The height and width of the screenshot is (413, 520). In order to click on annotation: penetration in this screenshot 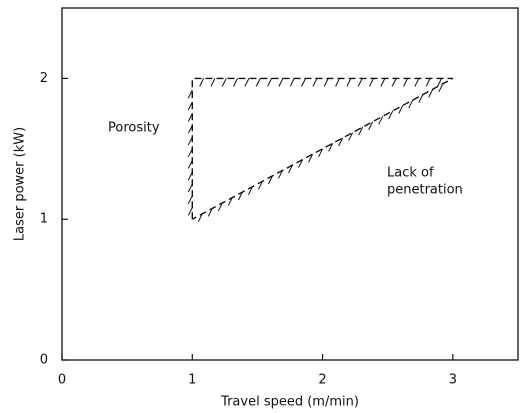, I will do `click(425, 190)`.